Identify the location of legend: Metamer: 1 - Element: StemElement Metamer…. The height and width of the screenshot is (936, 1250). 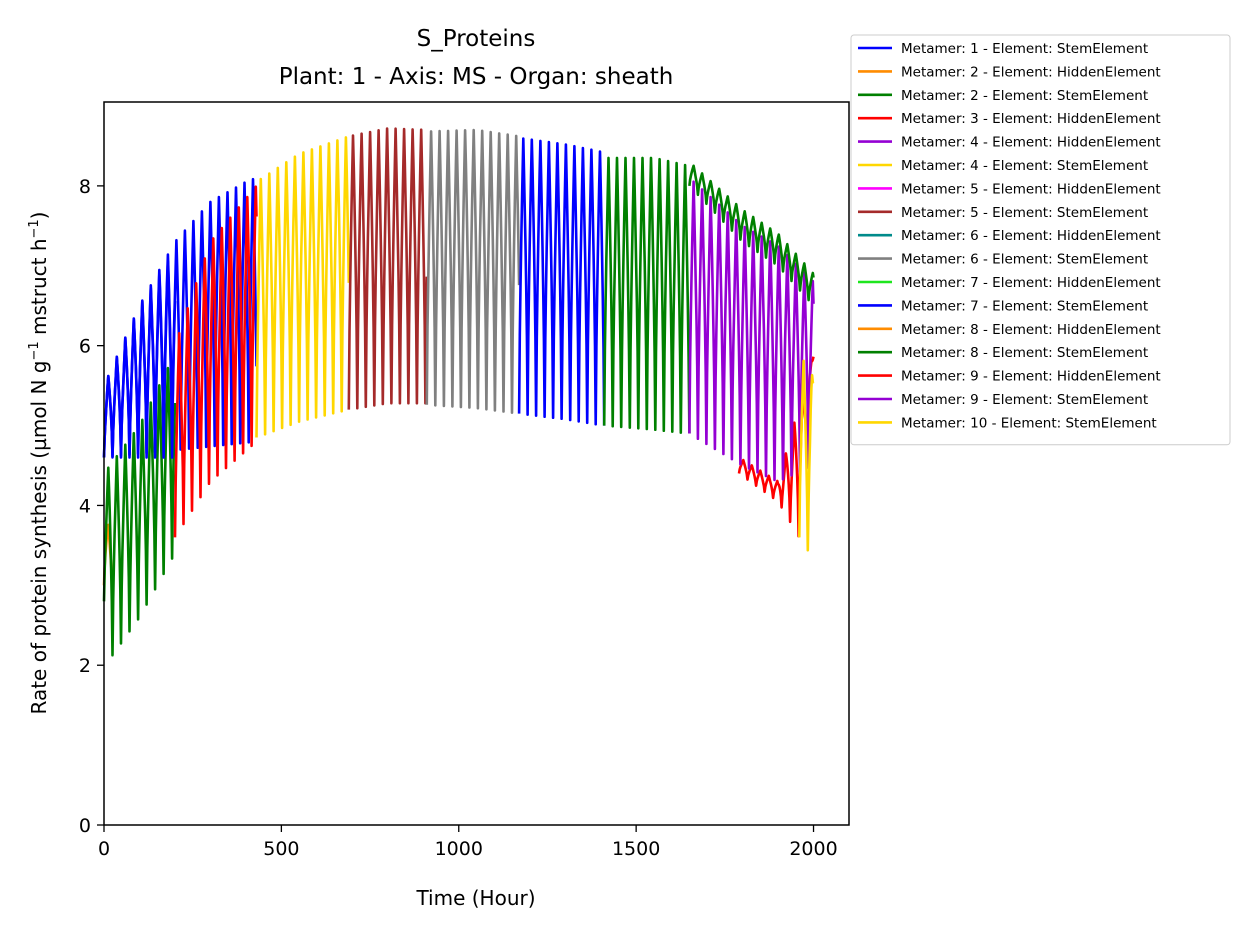
(1040, 240).